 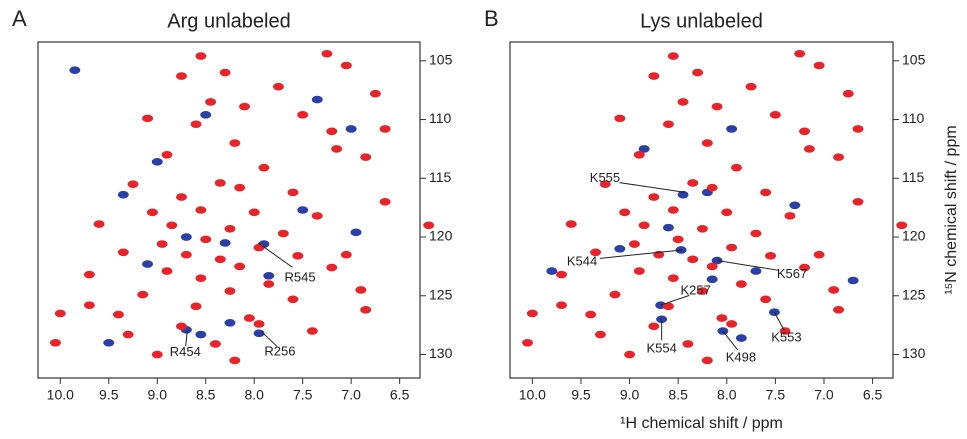 I want to click on annotation-label: K553, so click(x=786, y=337).